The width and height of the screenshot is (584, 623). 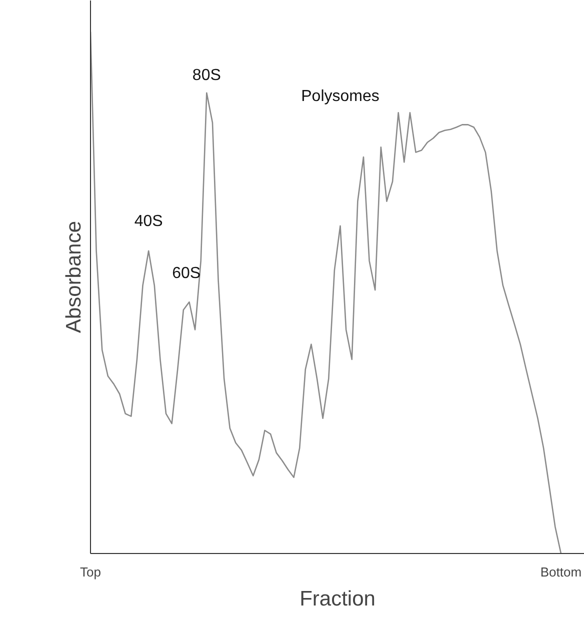 I want to click on x-axis-title: Fraction, so click(x=338, y=599).